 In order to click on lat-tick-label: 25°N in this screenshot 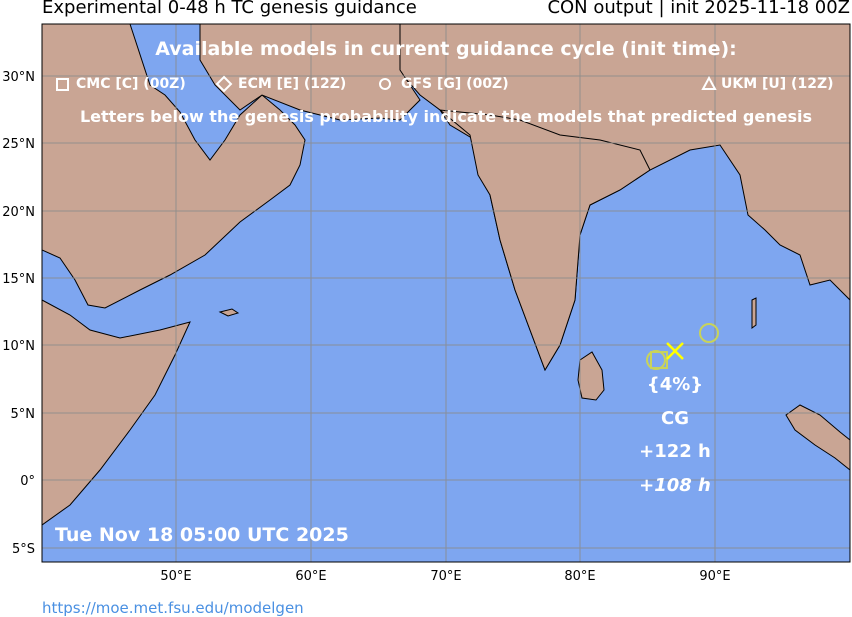, I will do `click(18, 144)`.